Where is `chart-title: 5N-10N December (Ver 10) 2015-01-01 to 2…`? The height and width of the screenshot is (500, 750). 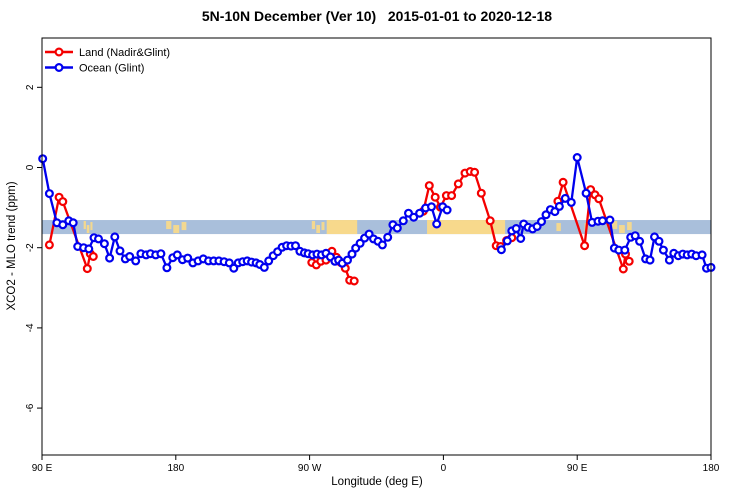
chart-title: 5N-10N December (Ver 10) 2015-01-01 to 2… is located at coordinates (377, 16).